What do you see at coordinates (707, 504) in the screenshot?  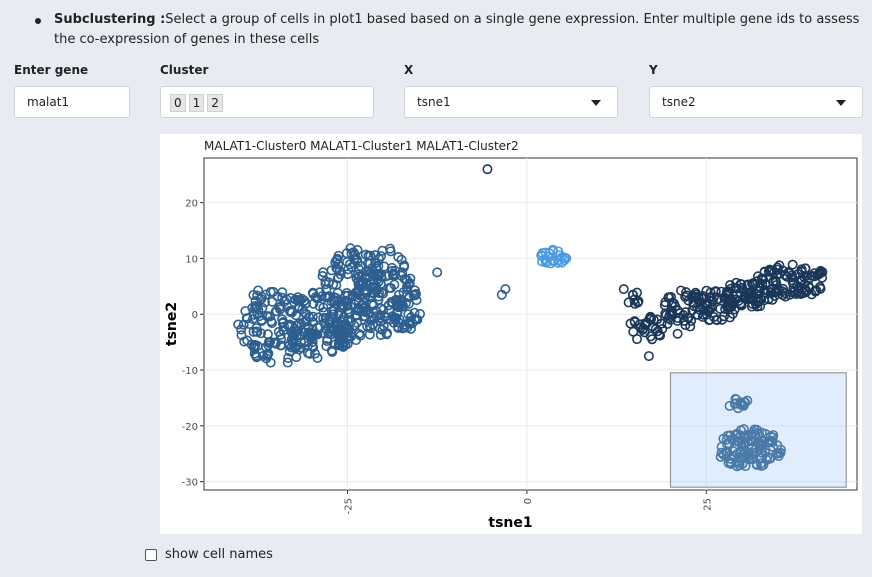 I see `x-tick-label: 25` at bounding box center [707, 504].